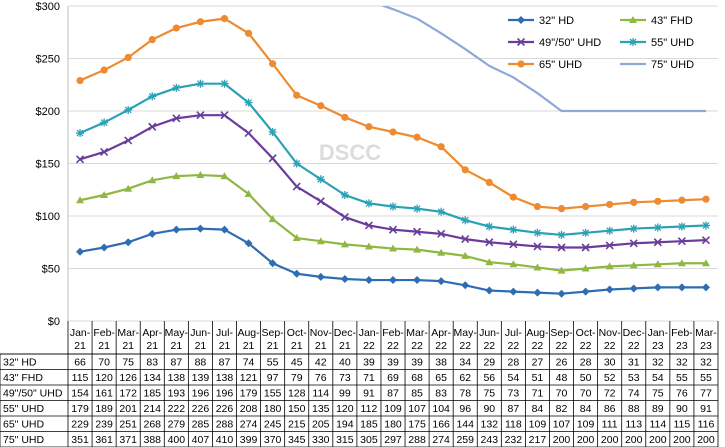 Image resolution: width=725 pixels, height=447 pixels. I want to click on table-cell: 410, so click(225, 440).